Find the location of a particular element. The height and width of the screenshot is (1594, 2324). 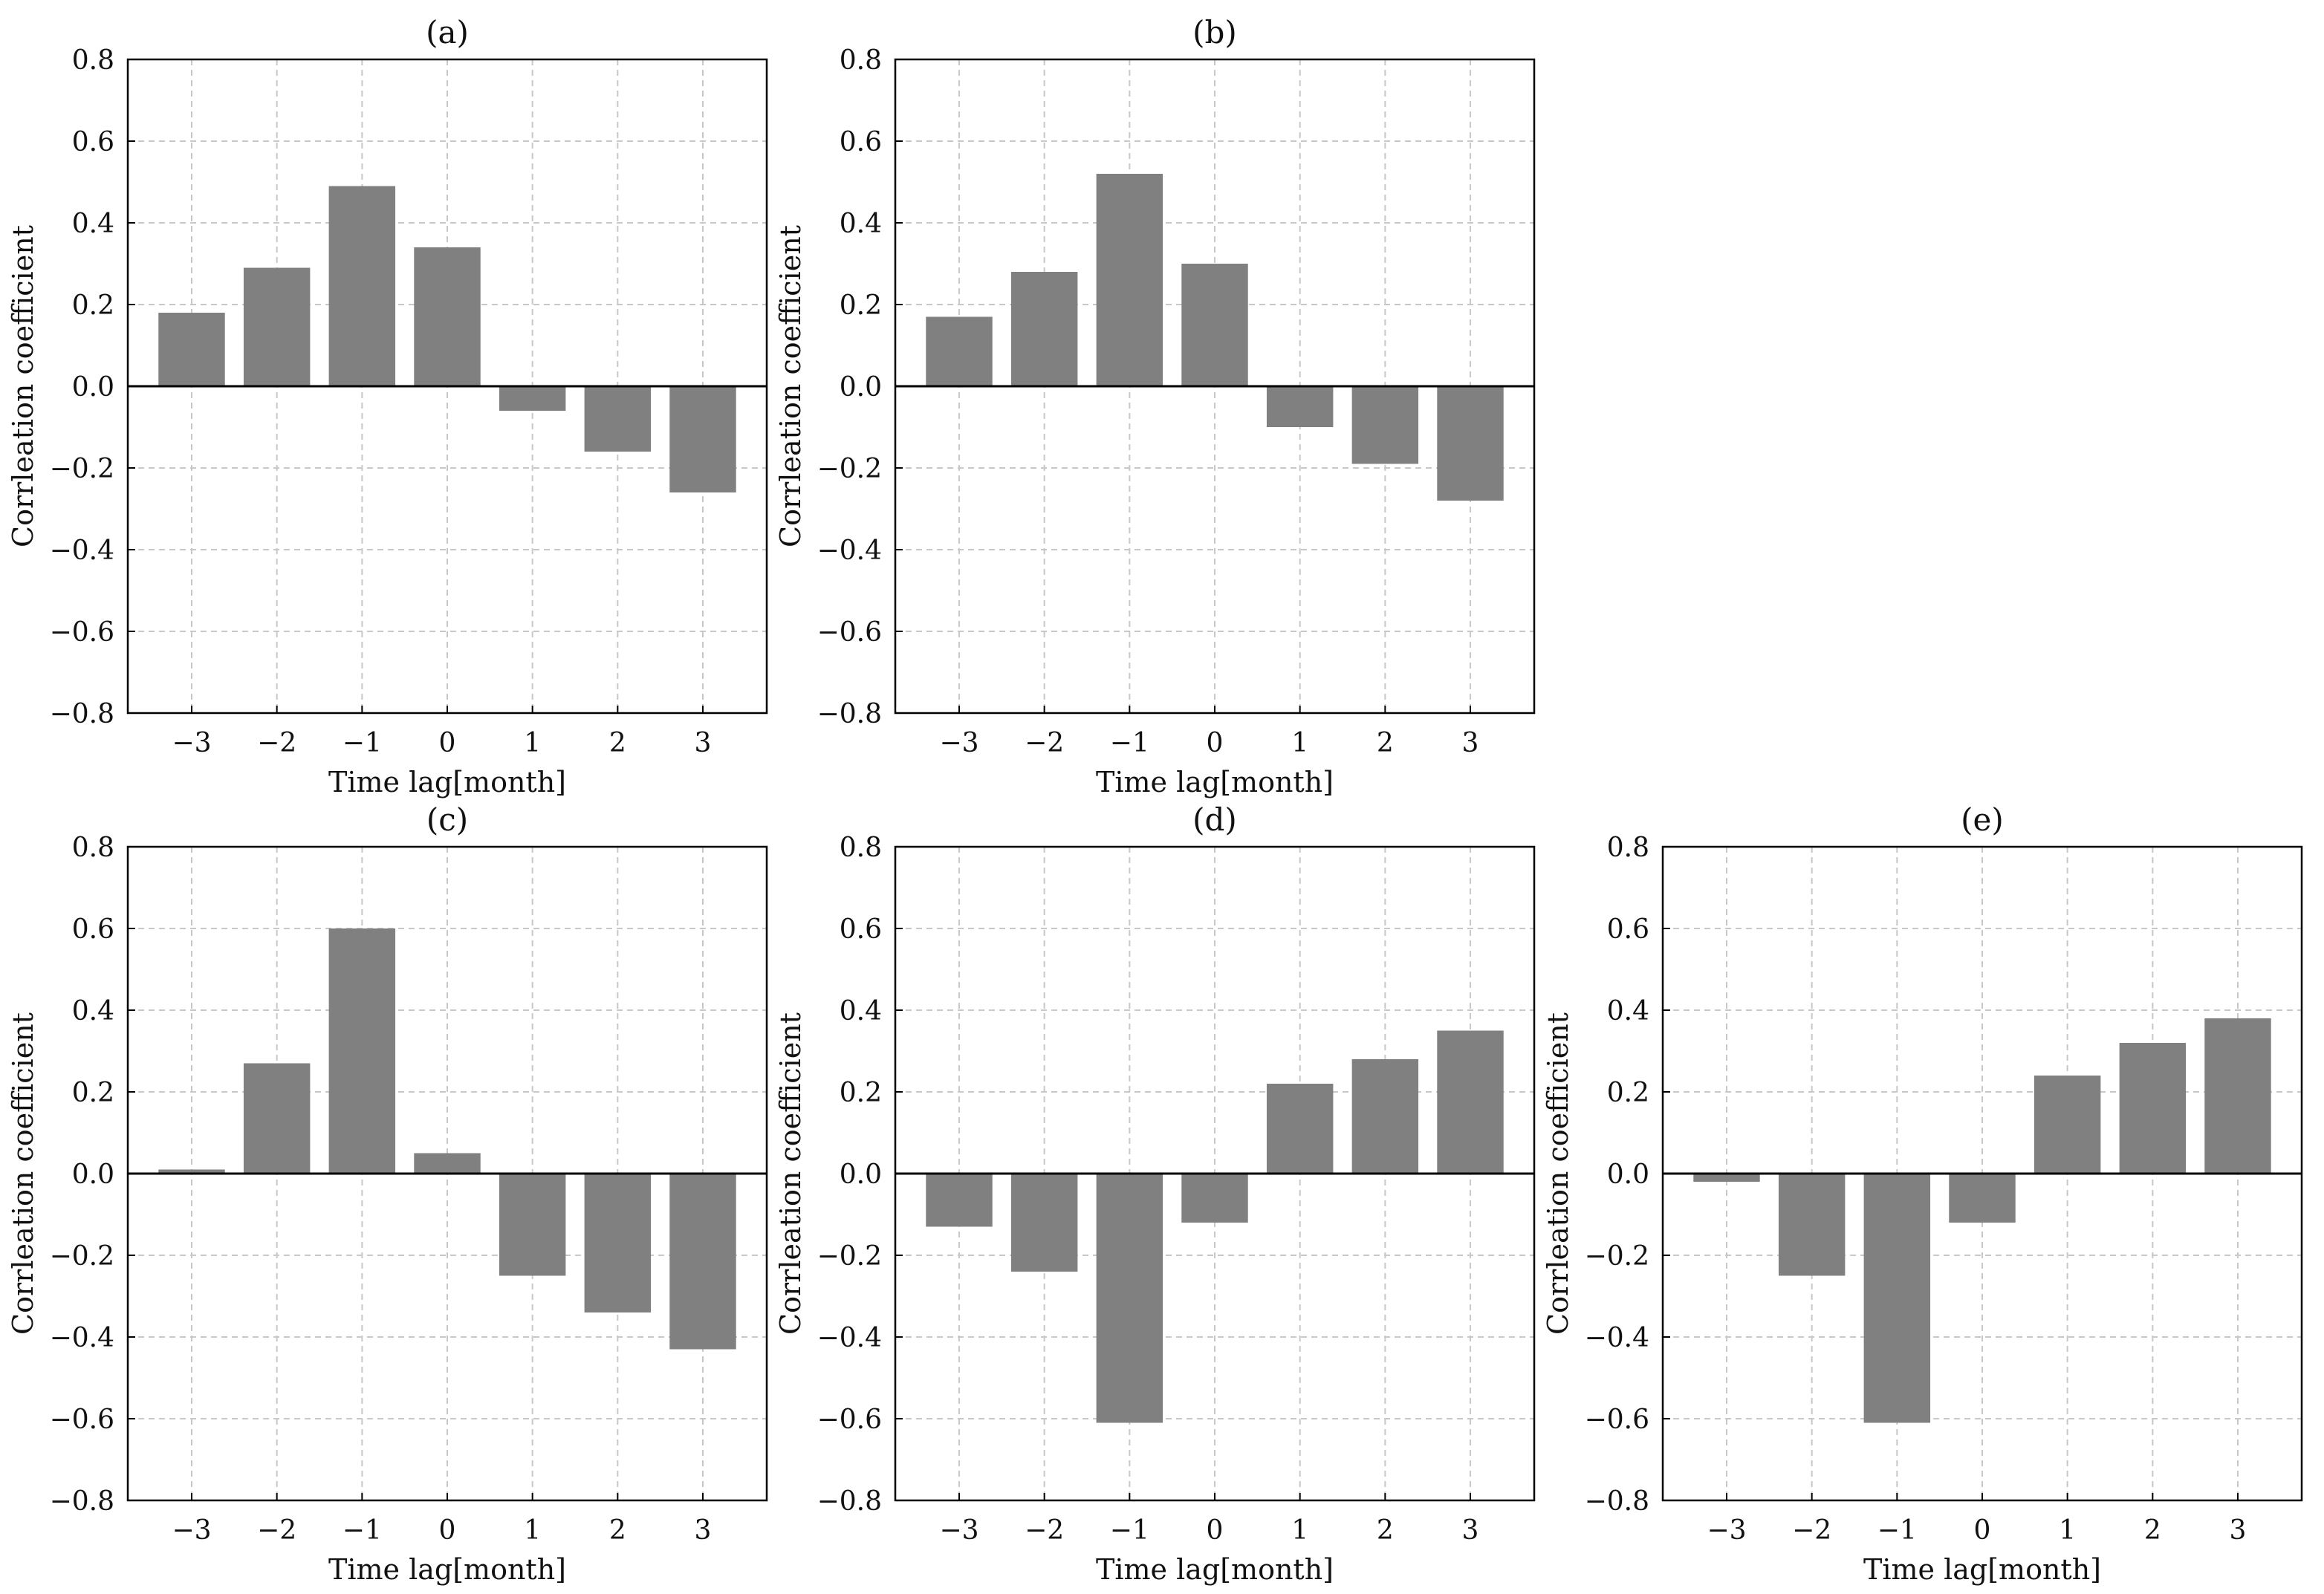

panel-title: (e) is located at coordinates (1982, 819).